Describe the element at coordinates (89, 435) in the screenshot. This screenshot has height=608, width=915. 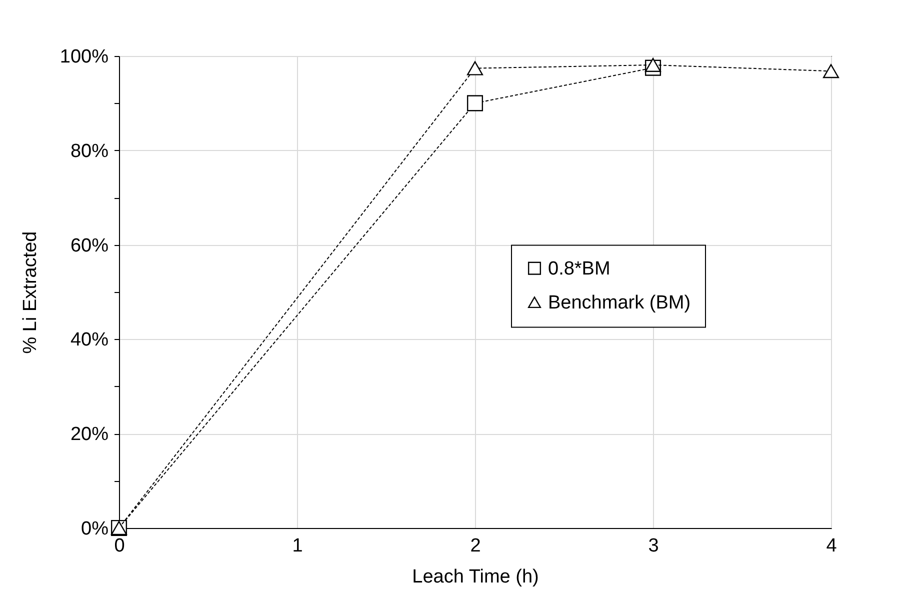
I see `y-tick-label: 20%` at that location.